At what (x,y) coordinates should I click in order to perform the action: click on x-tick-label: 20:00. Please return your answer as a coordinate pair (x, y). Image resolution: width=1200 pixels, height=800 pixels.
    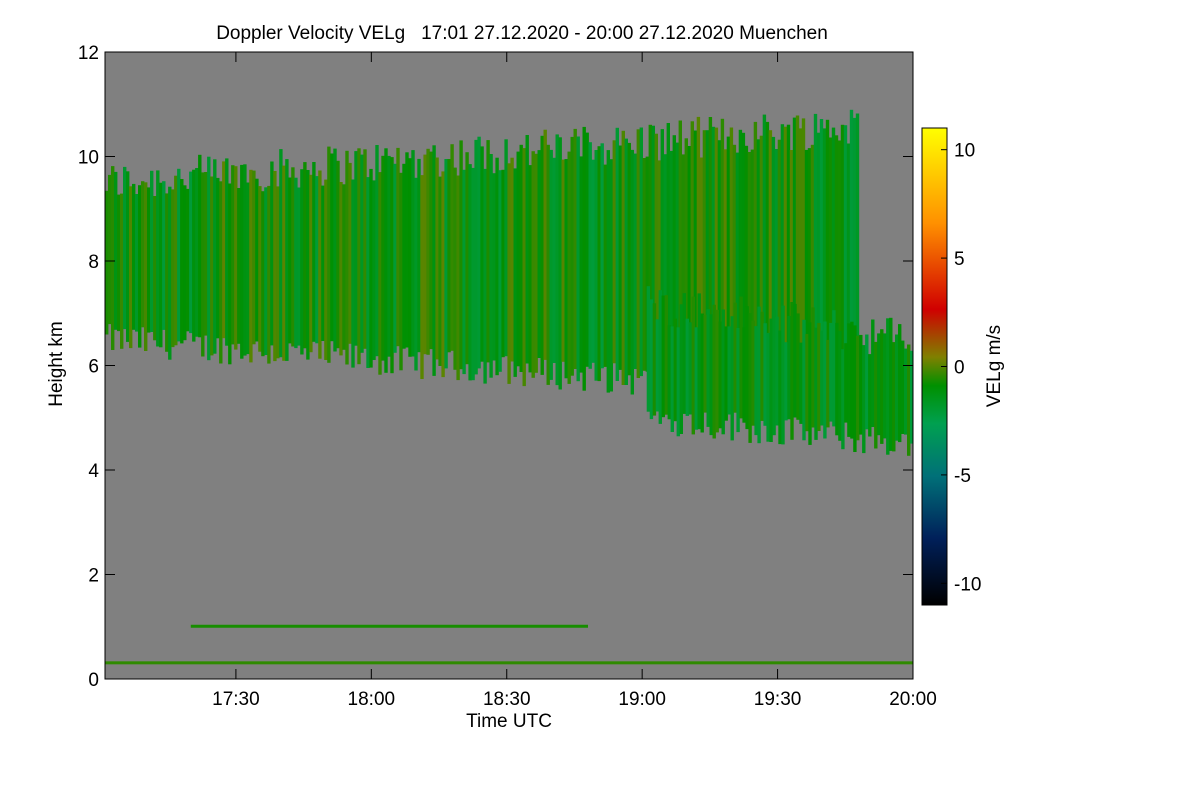
    Looking at the image, I should click on (913, 699).